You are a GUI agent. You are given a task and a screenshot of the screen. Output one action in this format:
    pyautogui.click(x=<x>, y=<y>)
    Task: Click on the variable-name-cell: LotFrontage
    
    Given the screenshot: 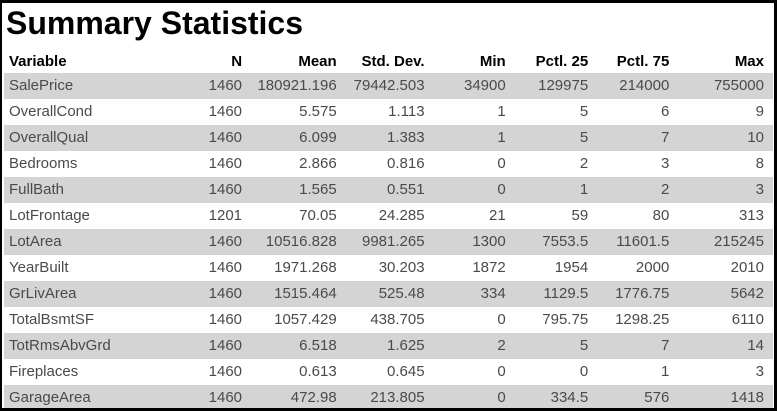 What is the action you would take?
    pyautogui.click(x=49, y=215)
    